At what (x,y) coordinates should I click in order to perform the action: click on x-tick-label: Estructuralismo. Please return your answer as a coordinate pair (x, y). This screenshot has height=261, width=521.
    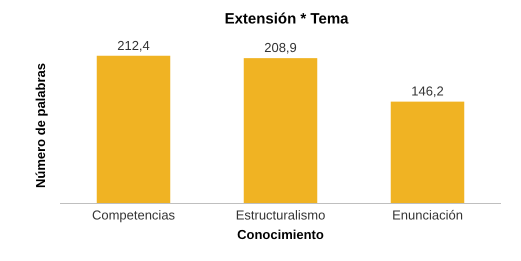
    Looking at the image, I should click on (281, 215).